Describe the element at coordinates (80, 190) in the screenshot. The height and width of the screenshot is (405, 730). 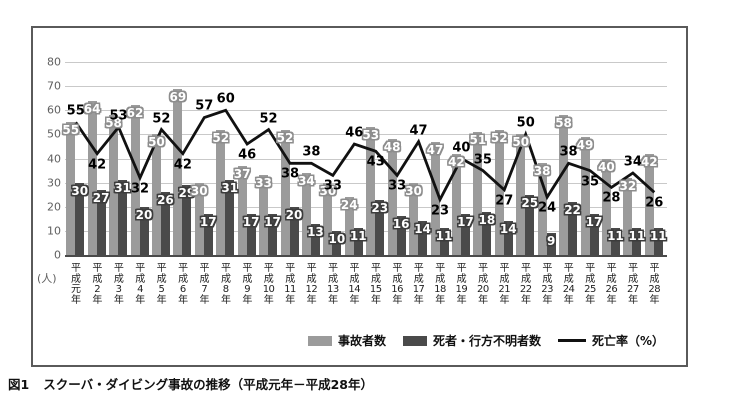
I see `bar-value-label-deaths: 30` at that location.